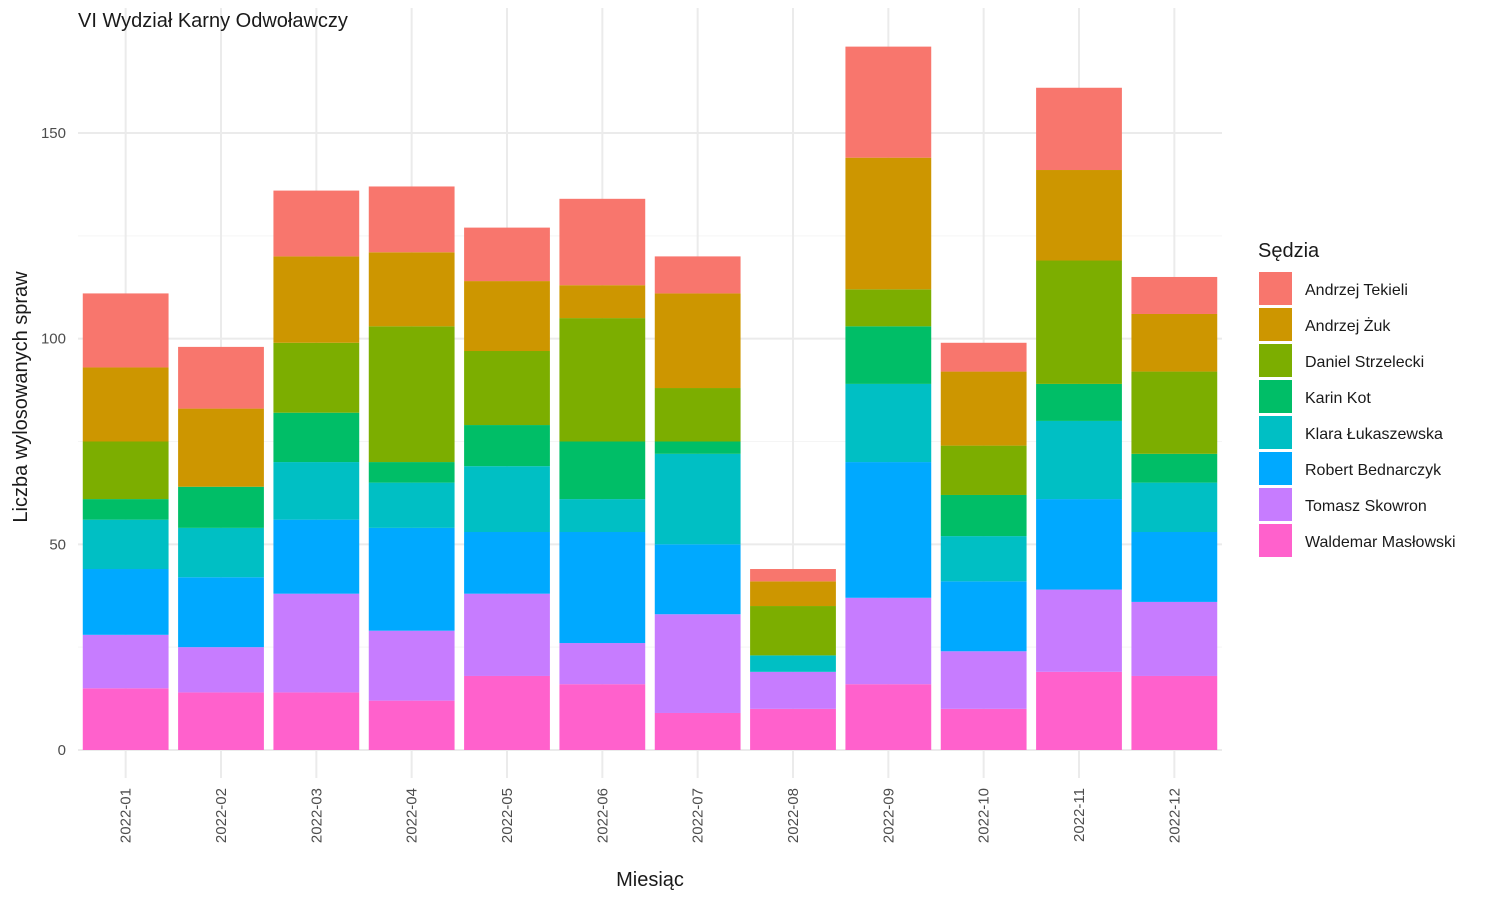 This screenshot has width=1500, height=900. What do you see at coordinates (316, 815) in the screenshot?
I see `x-tick-label: 2022-03` at bounding box center [316, 815].